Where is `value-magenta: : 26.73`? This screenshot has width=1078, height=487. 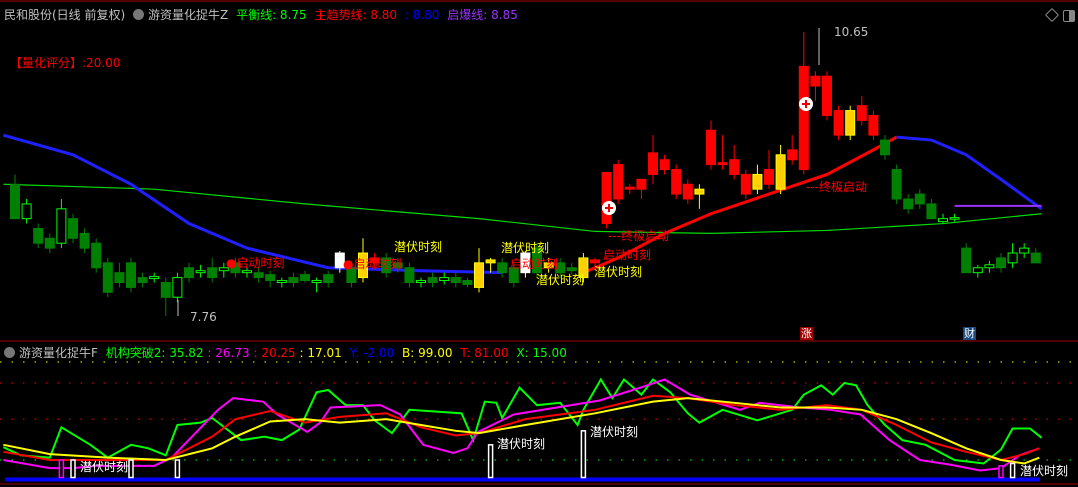 value-magenta: : 26.73 is located at coordinates (228, 353).